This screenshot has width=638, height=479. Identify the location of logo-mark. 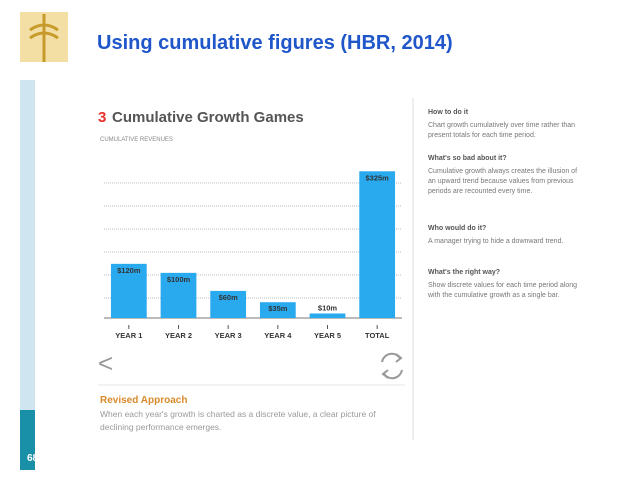
(44, 38).